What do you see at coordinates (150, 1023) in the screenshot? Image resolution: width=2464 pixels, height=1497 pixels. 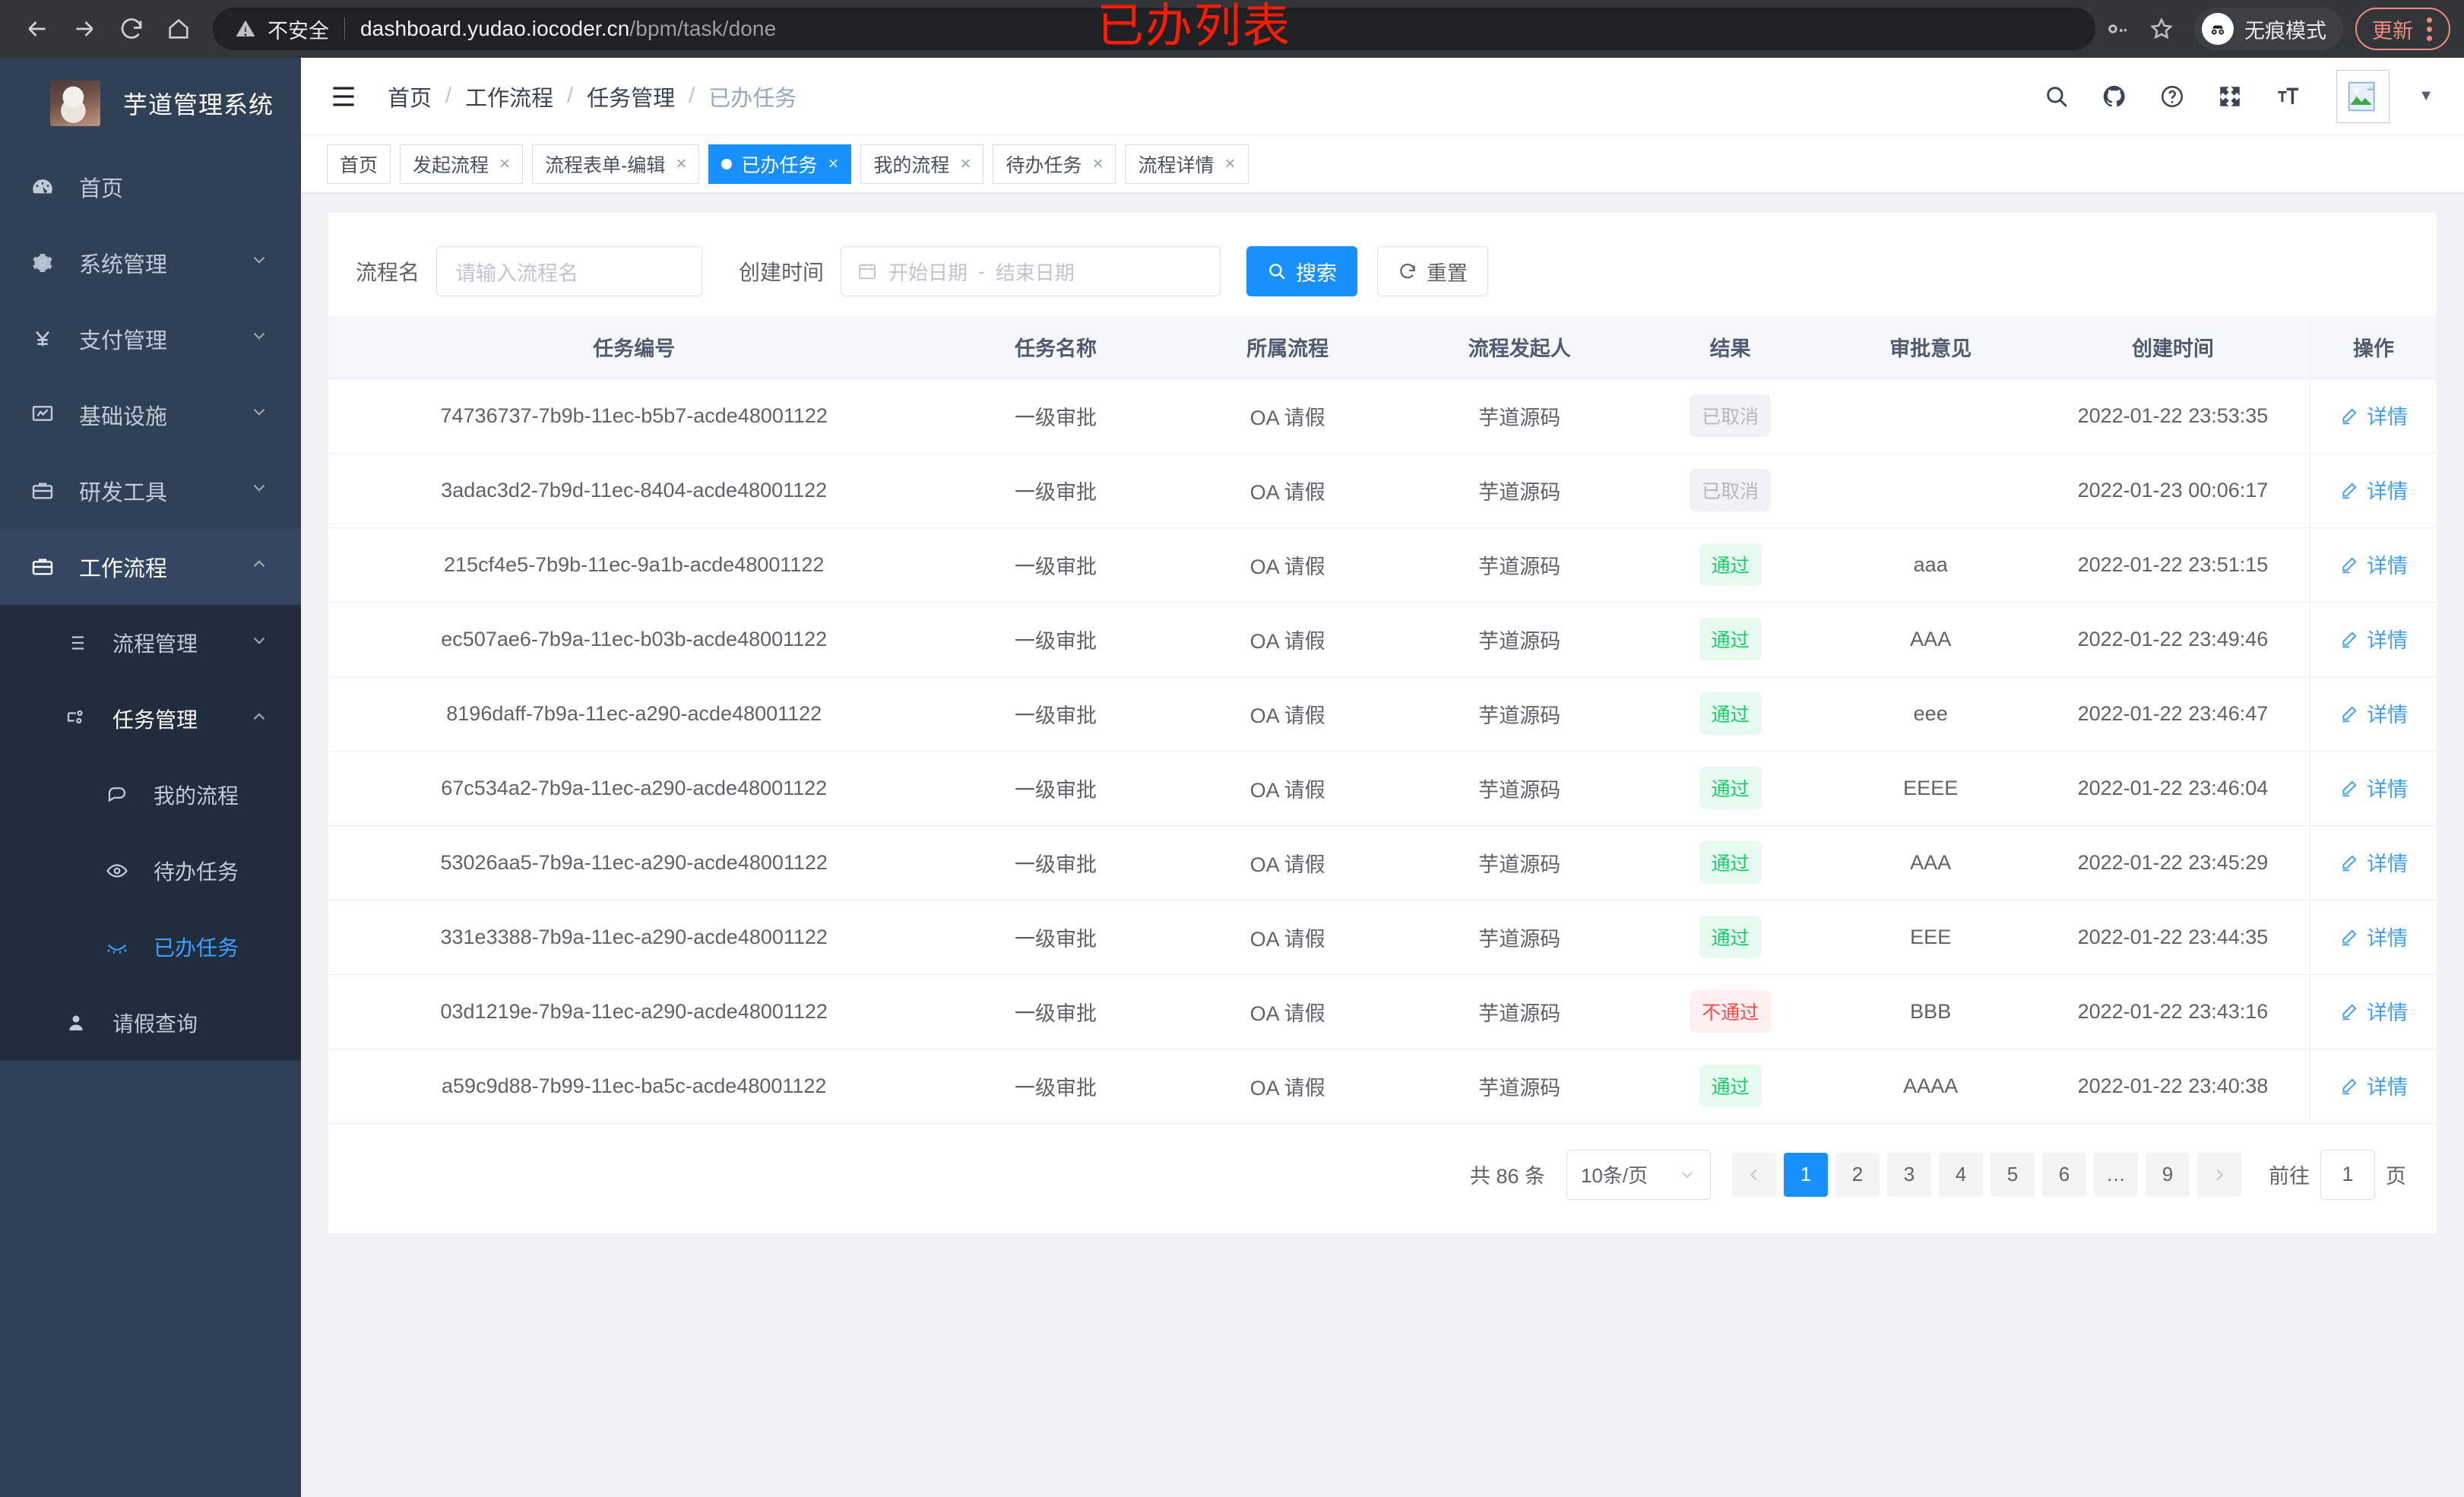 I see `sidebar-item-leave-query: 请假查询` at bounding box center [150, 1023].